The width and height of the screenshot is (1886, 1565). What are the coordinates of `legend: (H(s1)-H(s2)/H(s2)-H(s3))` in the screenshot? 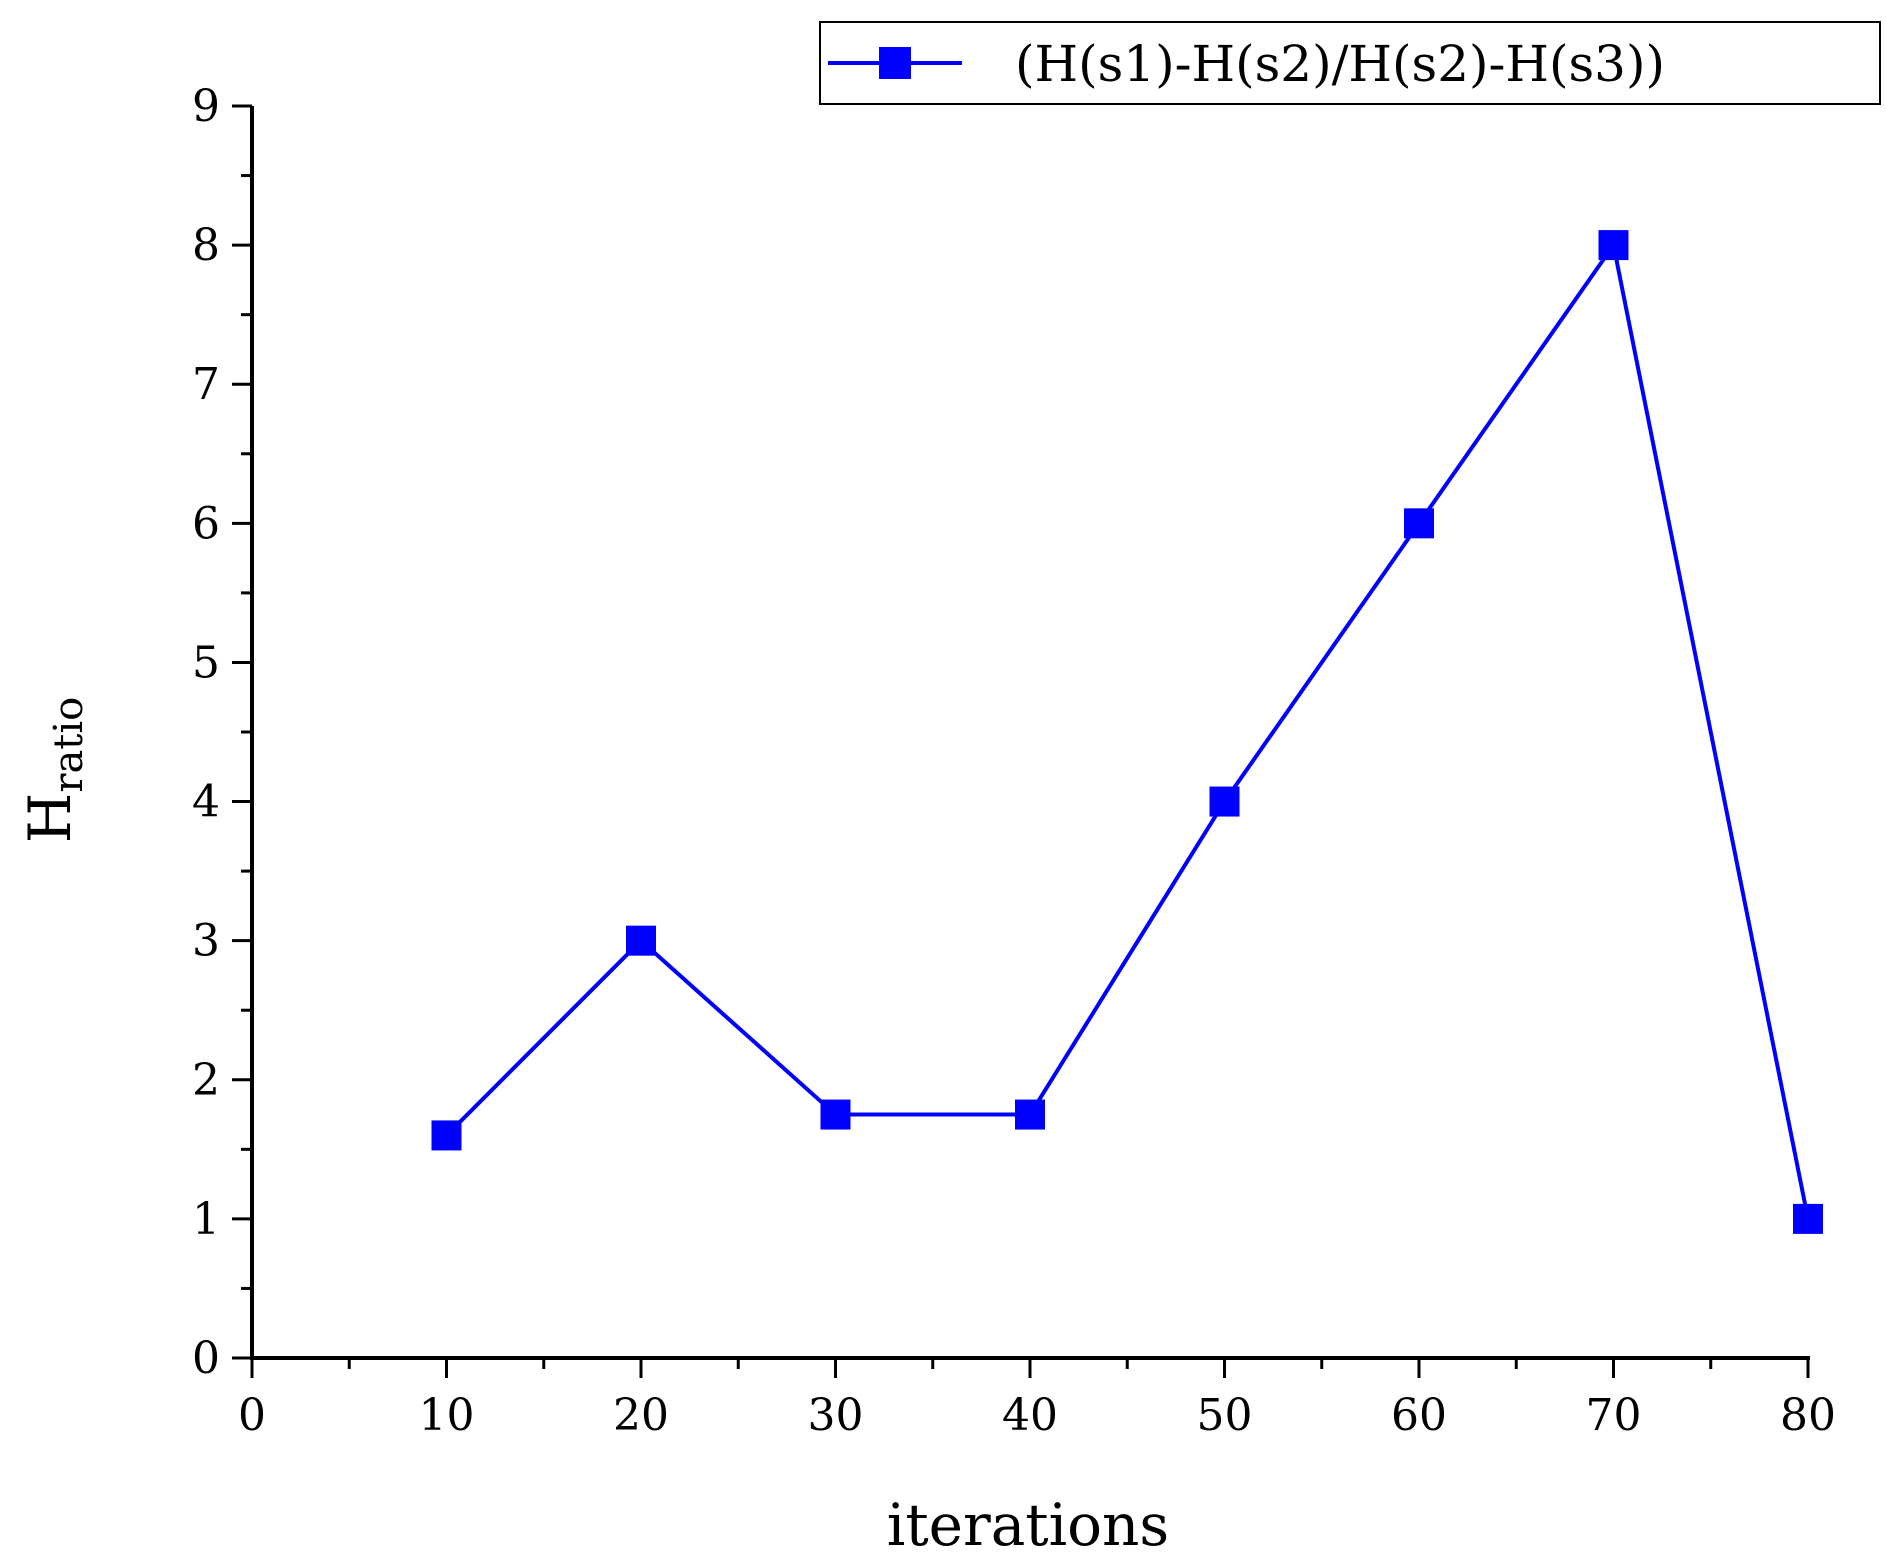 It's located at (1350, 63).